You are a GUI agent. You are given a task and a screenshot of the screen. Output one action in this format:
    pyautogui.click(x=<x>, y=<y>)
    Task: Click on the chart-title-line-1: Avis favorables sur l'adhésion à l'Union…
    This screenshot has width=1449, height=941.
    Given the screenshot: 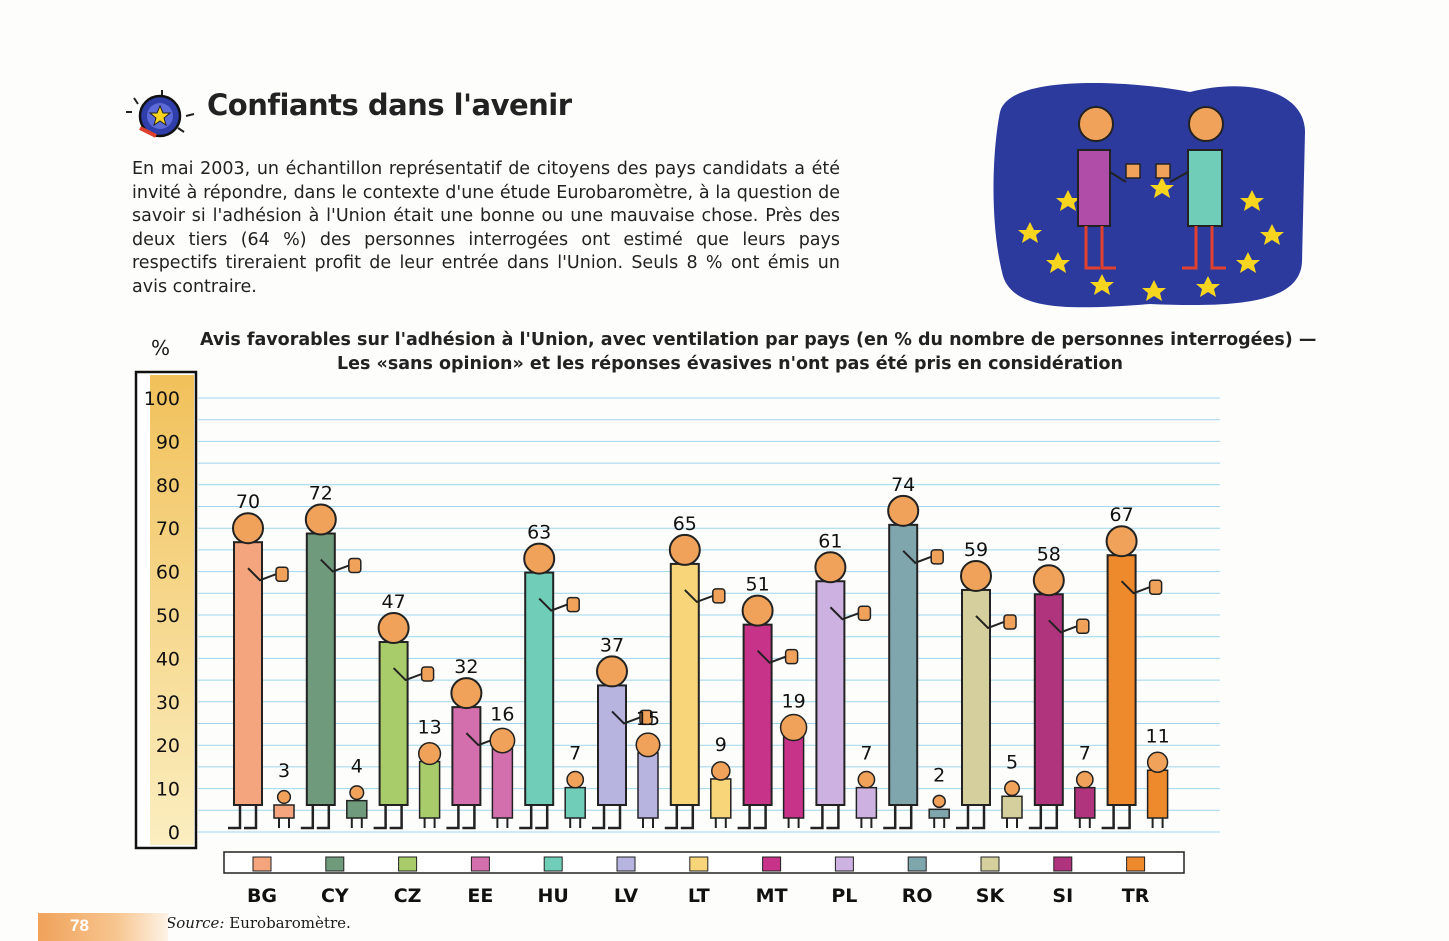 What is the action you would take?
    pyautogui.click(x=758, y=340)
    